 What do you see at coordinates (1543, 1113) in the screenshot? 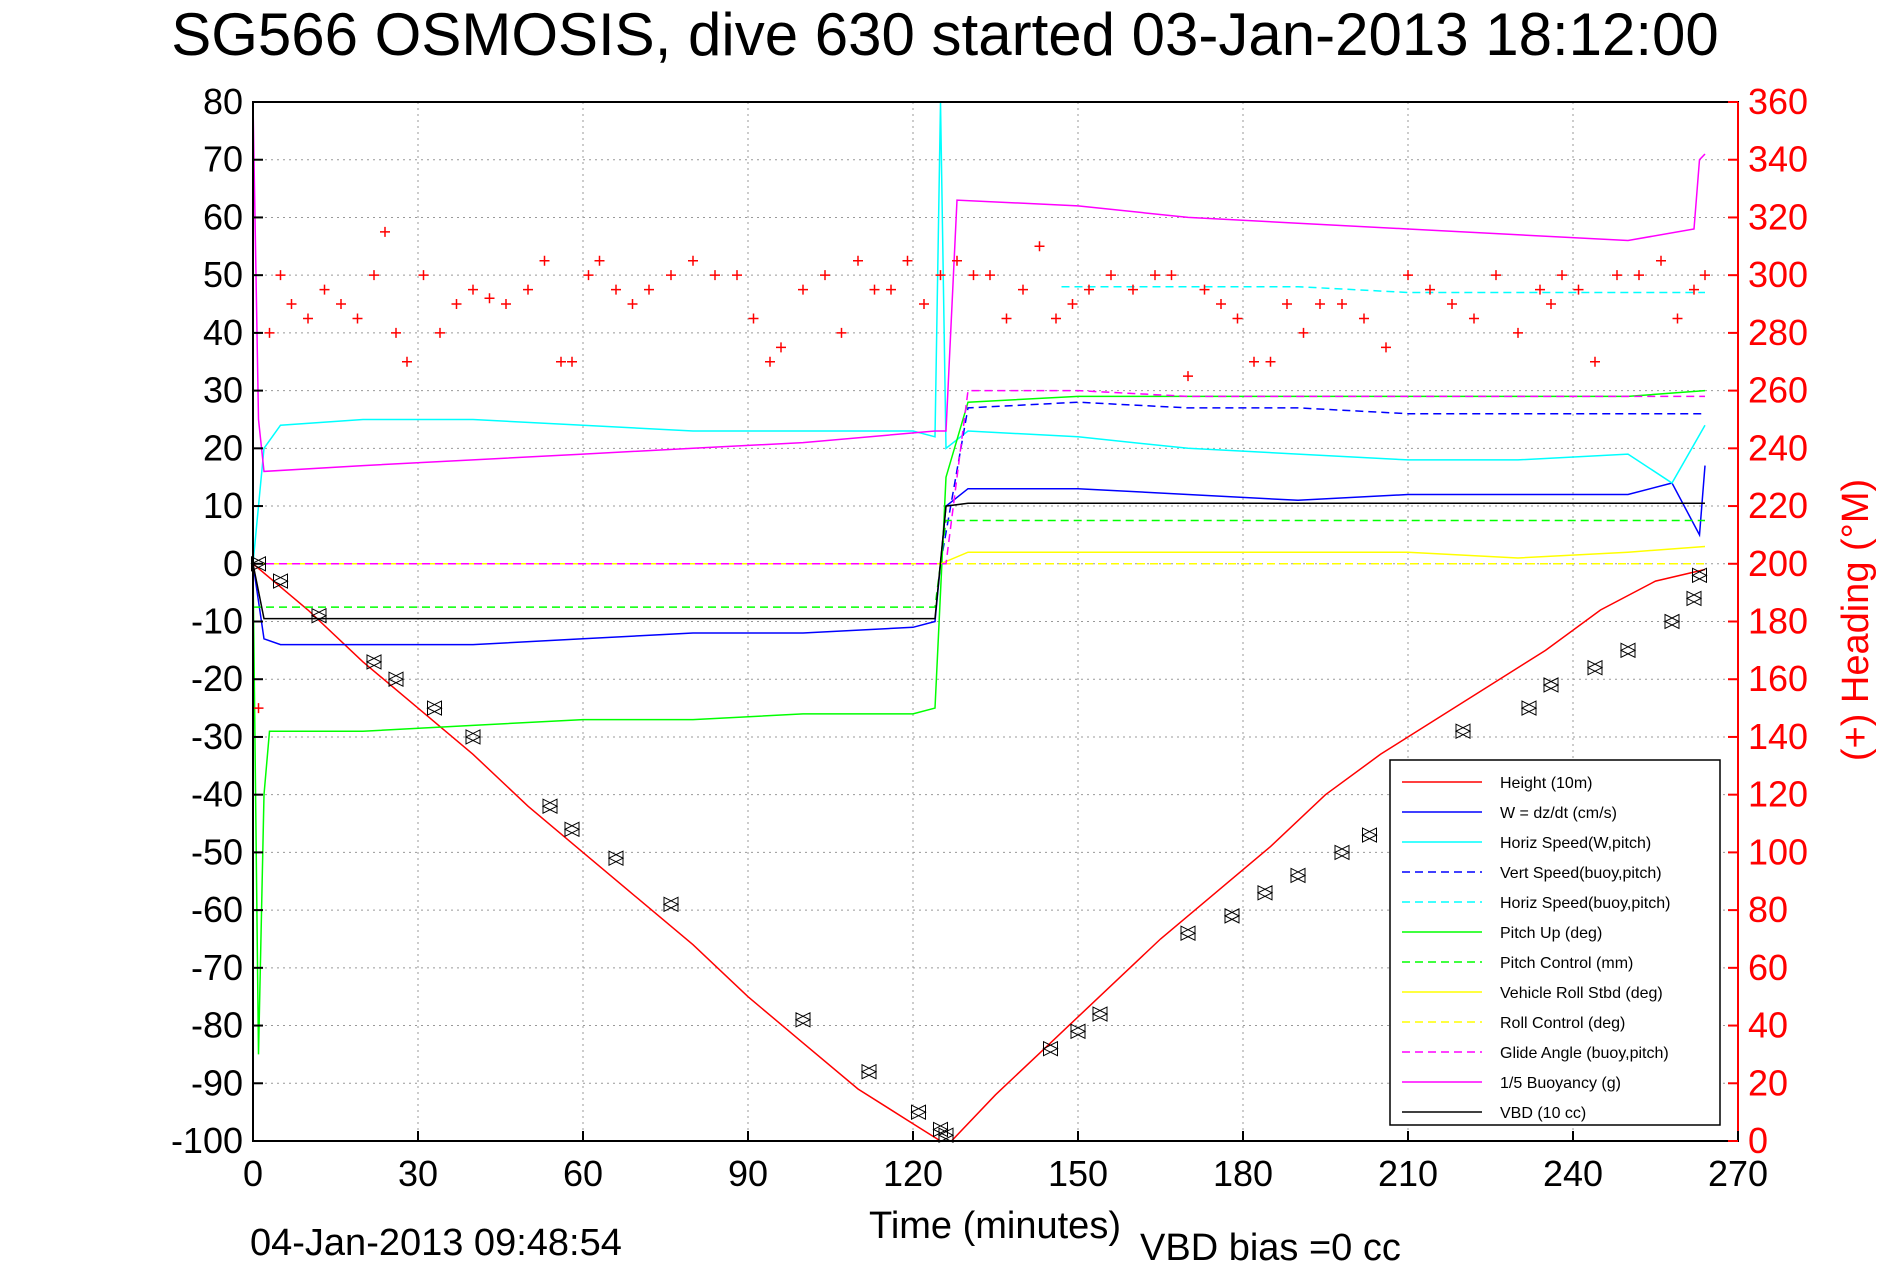
I see `legend-label: VBD (10 cc)` at bounding box center [1543, 1113].